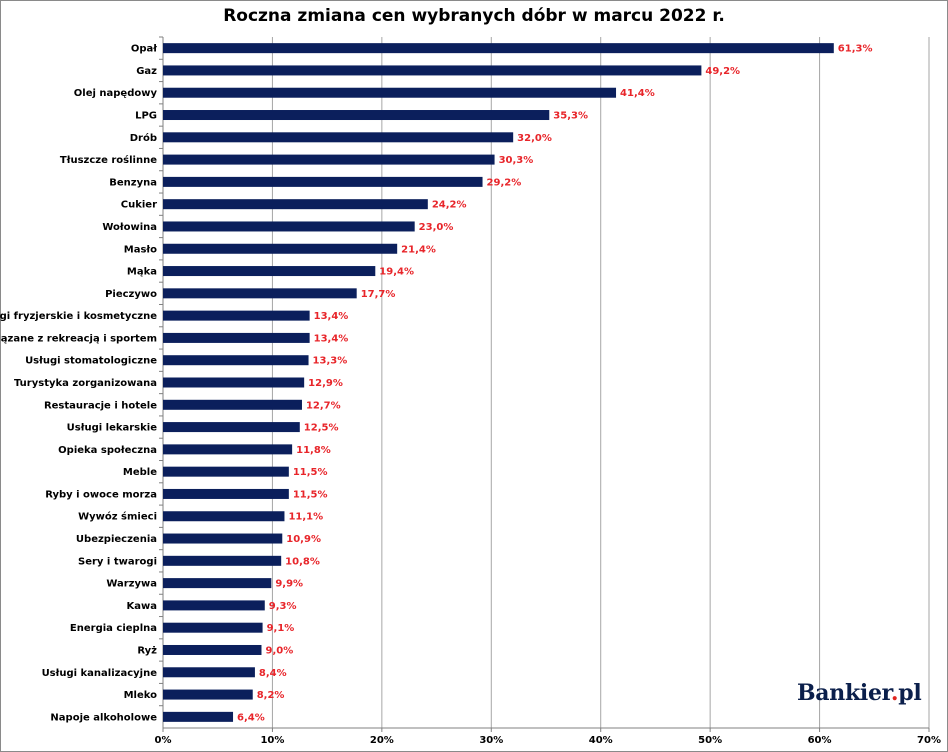 This screenshot has width=948, height=752. Describe the element at coordinates (116, 93) in the screenshot. I see `category-label: Olej napędowy` at that location.